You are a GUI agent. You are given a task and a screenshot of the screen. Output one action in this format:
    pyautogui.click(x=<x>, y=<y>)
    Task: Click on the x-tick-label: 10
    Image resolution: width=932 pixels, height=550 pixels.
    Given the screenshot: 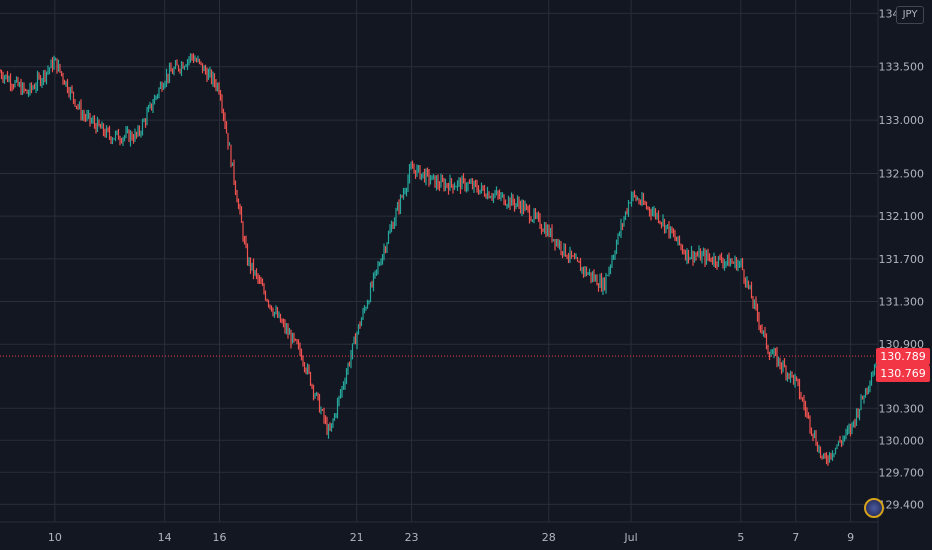 What is the action you would take?
    pyautogui.click(x=55, y=537)
    